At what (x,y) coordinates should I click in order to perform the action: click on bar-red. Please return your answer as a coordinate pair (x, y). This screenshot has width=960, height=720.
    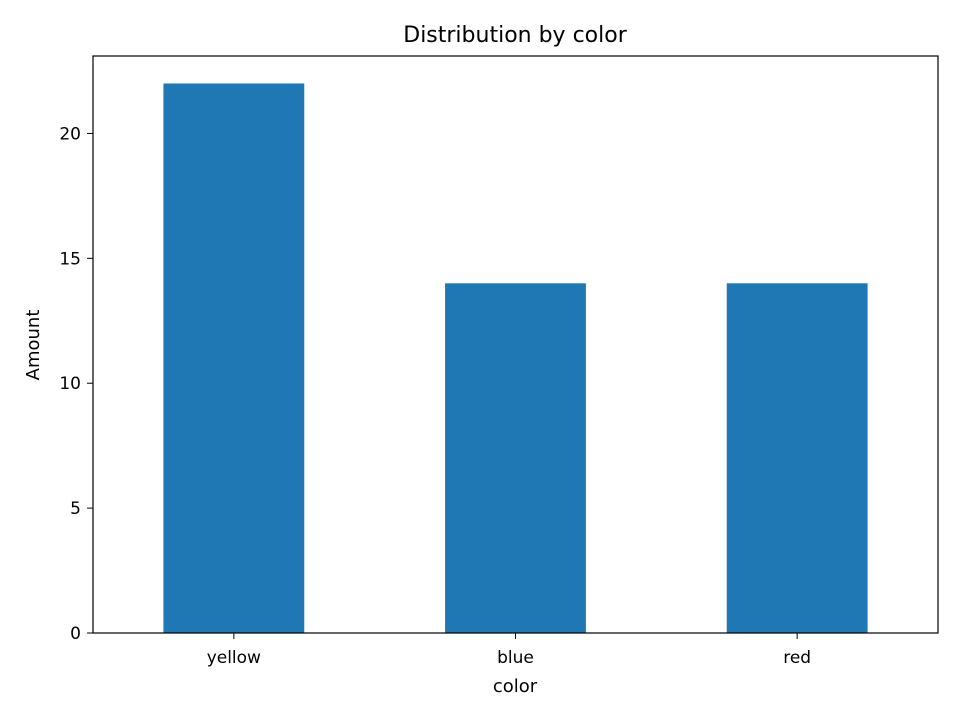
    Looking at the image, I should click on (797, 458).